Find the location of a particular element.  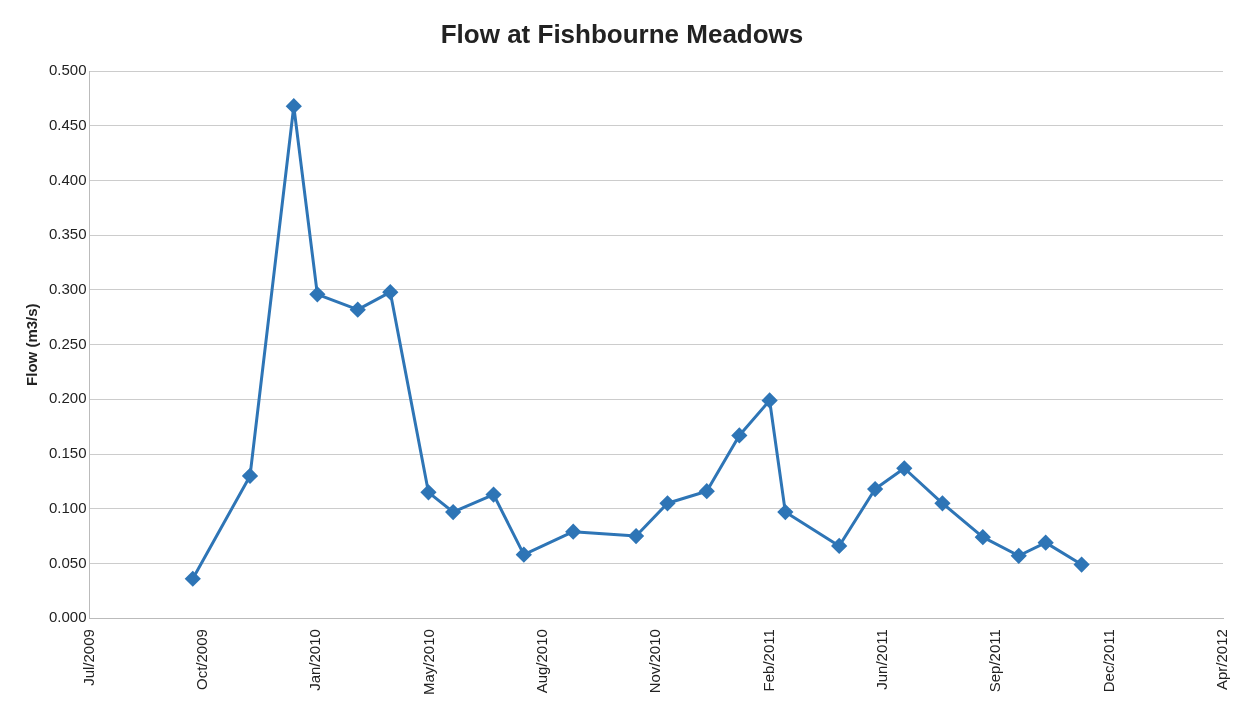

x-tick-label: Aug/2010 is located at coordinates (542, 661).